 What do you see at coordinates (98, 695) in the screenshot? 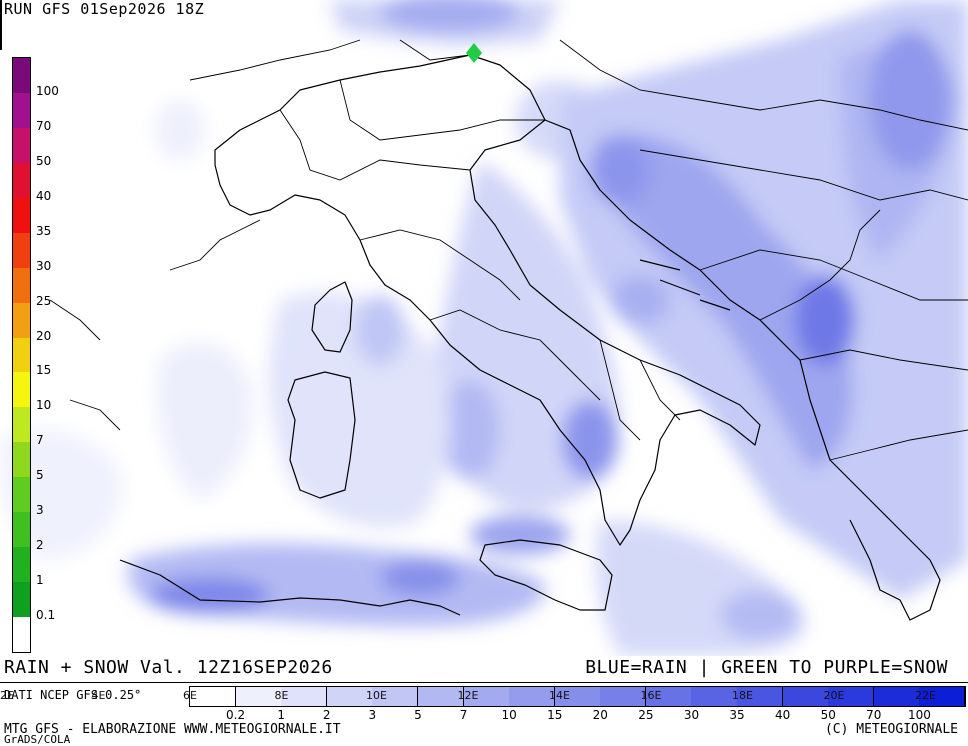
I see `longitude-label: 4E` at bounding box center [98, 695].